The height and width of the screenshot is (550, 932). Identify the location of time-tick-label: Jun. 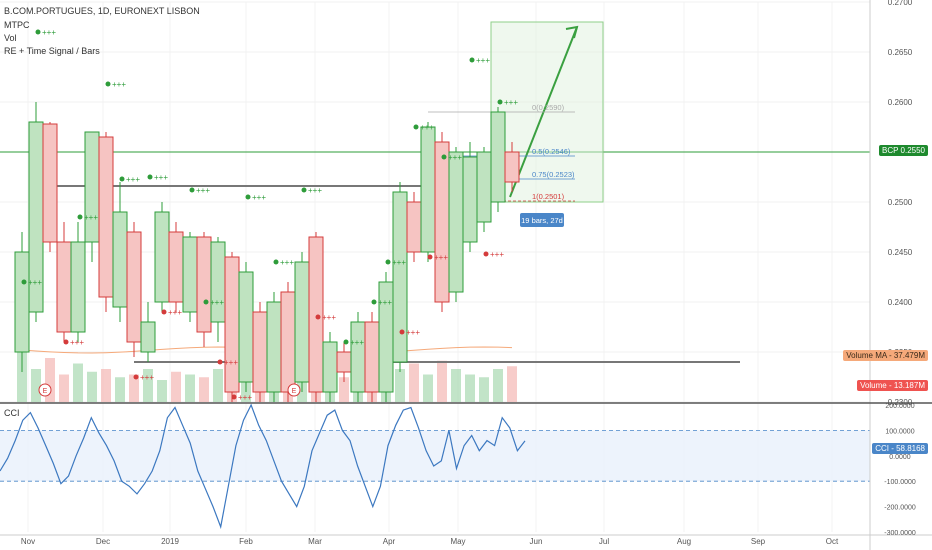
(536, 541).